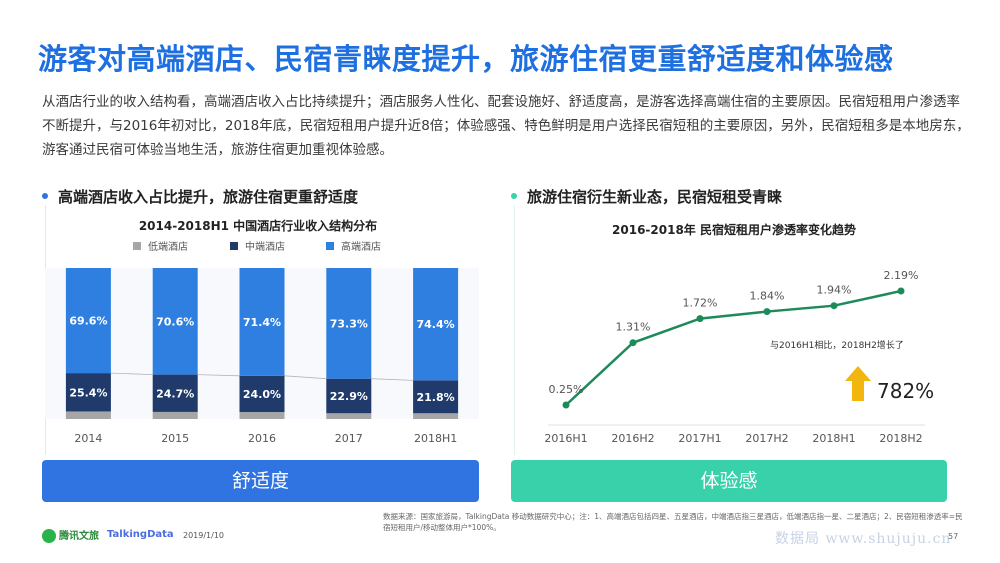  What do you see at coordinates (733, 347) in the screenshot?
I see `penetration-line` at bounding box center [733, 347].